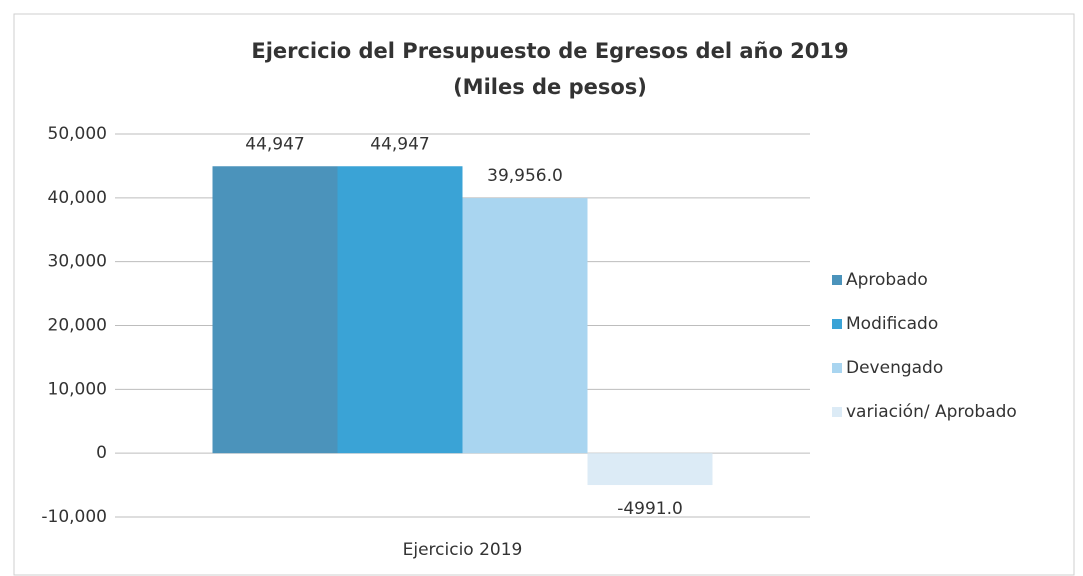 The width and height of the screenshot is (1083, 576). What do you see at coordinates (894, 368) in the screenshot?
I see `legend-label: Devengado` at bounding box center [894, 368].